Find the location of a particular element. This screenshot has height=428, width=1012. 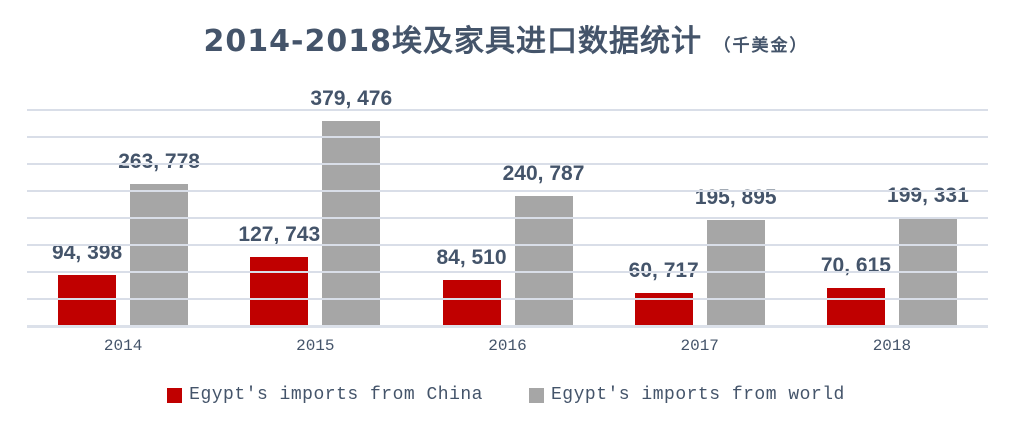

x-axis-labels: 2014 2015 2016 2017 2018 is located at coordinates (507, 346).